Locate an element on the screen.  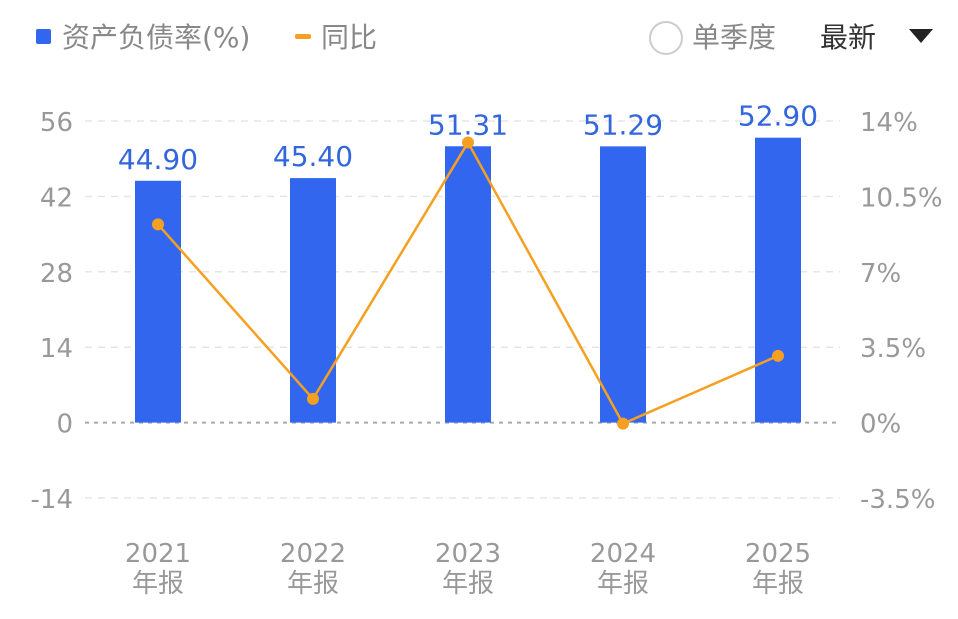
legend-bar-label: 资产负债率(%) is located at coordinates (156, 37).